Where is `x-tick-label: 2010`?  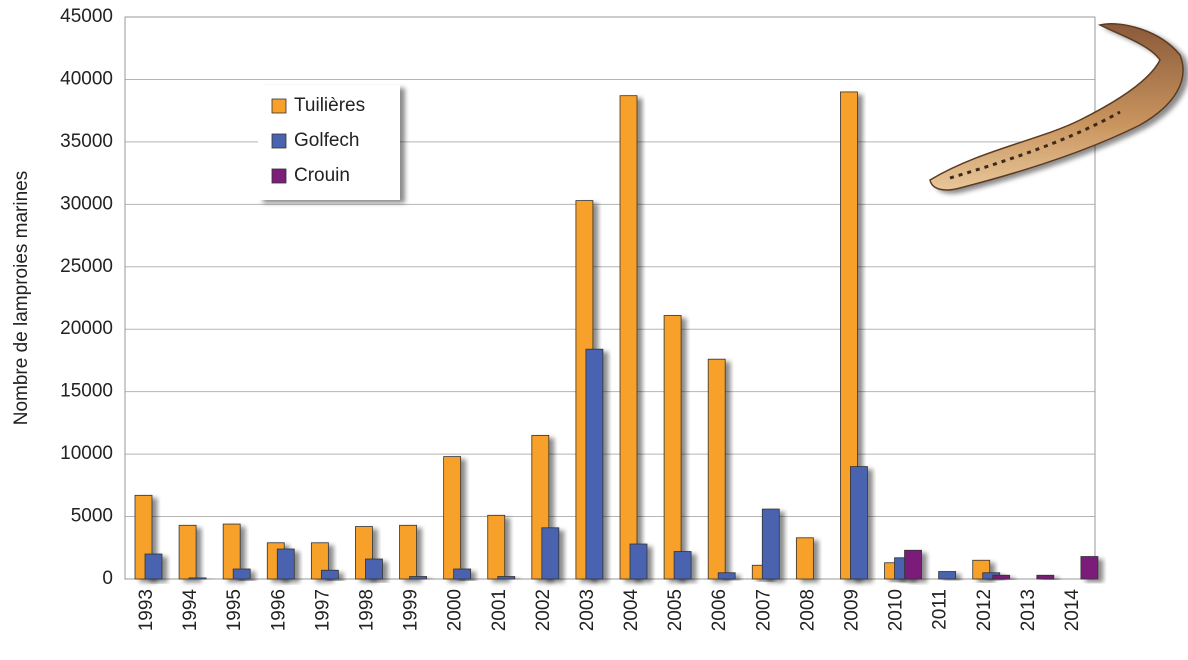 x-tick-label: 2010 is located at coordinates (896, 610).